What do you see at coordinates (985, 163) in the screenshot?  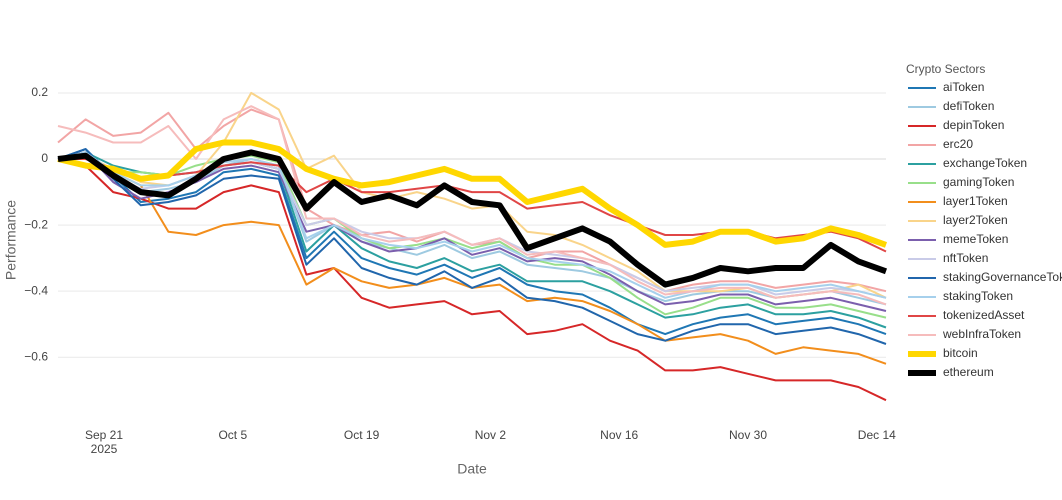 I see `legend-label: exchangeToken` at bounding box center [985, 163].